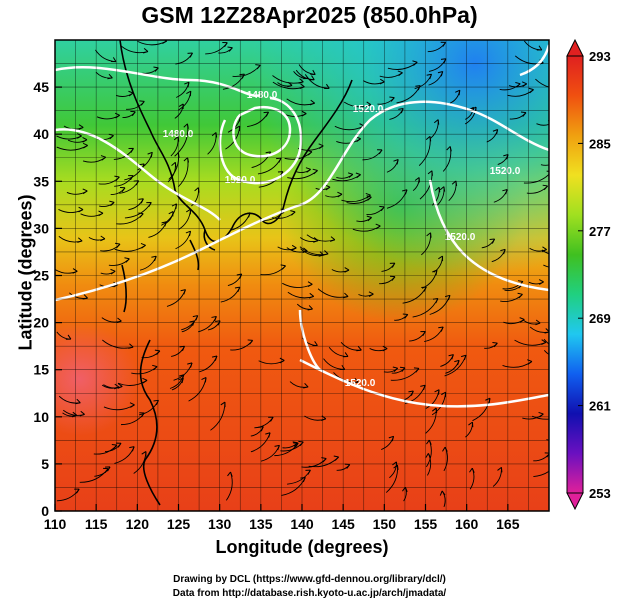  What do you see at coordinates (575, 274) in the screenshot?
I see `colorbar-bar` at bounding box center [575, 274].